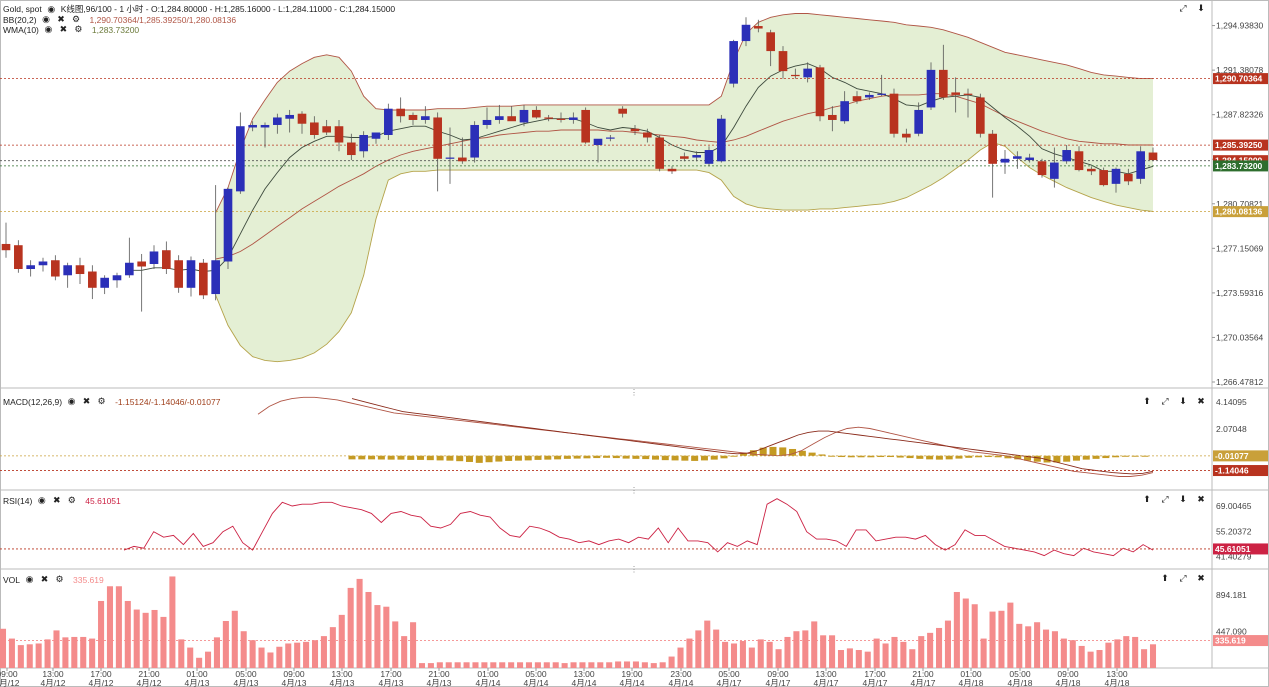  Describe the element at coordinates (1201, 8) in the screenshot. I see `collapse-down-icon: ⬇` at that location.